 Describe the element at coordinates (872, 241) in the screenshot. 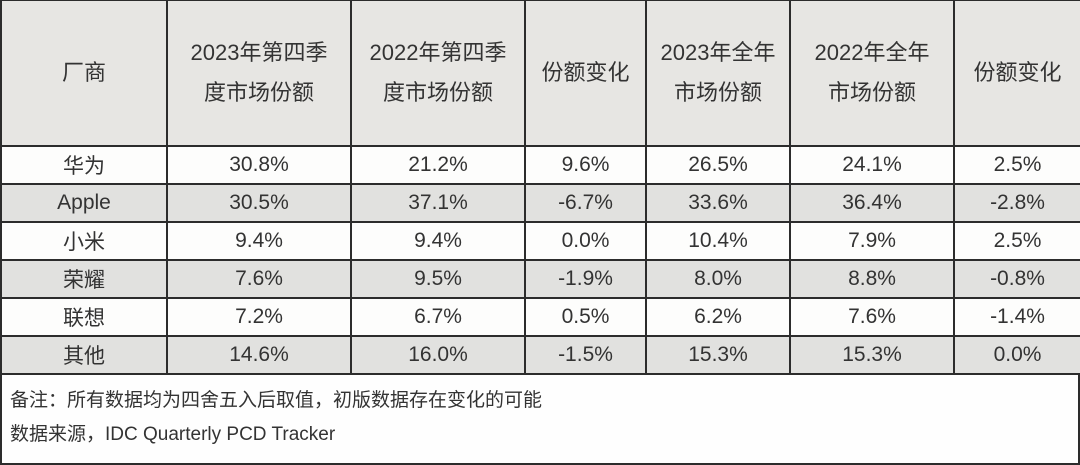

I see `value-cell: 7.9%` at that location.